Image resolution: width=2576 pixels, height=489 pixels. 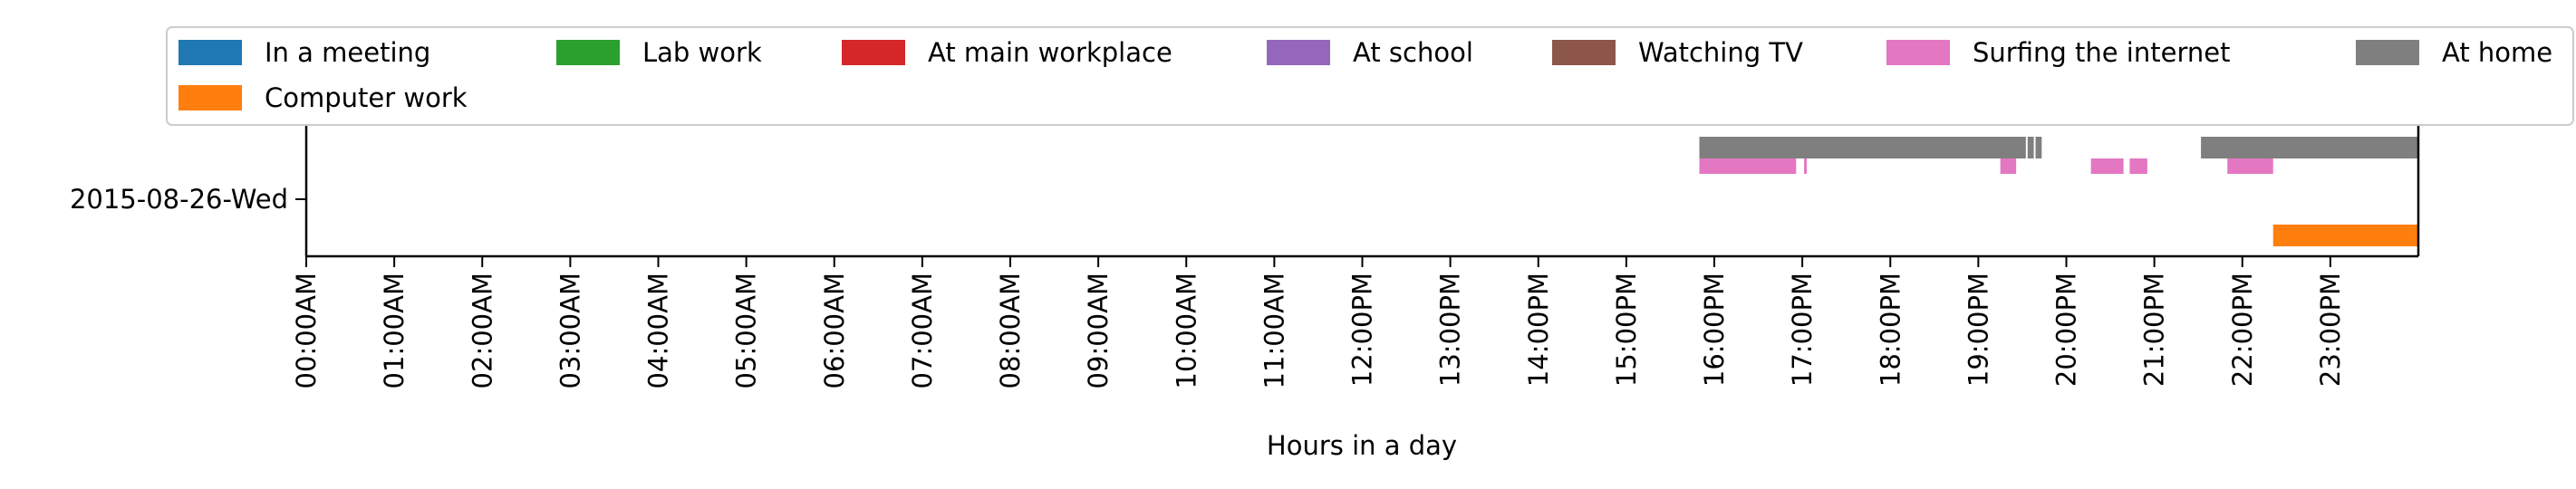 I want to click on x-tick-label: 16:00PM, so click(x=1714, y=330).